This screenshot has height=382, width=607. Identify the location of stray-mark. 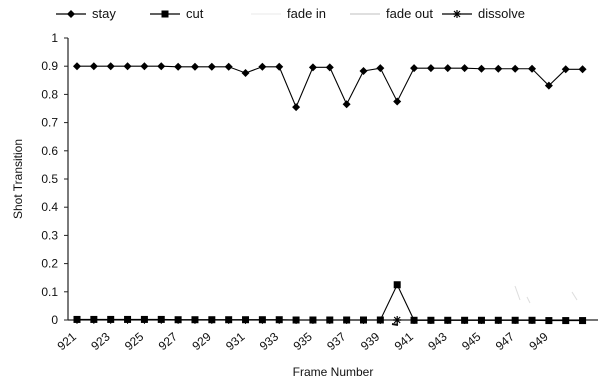
(395, 324).